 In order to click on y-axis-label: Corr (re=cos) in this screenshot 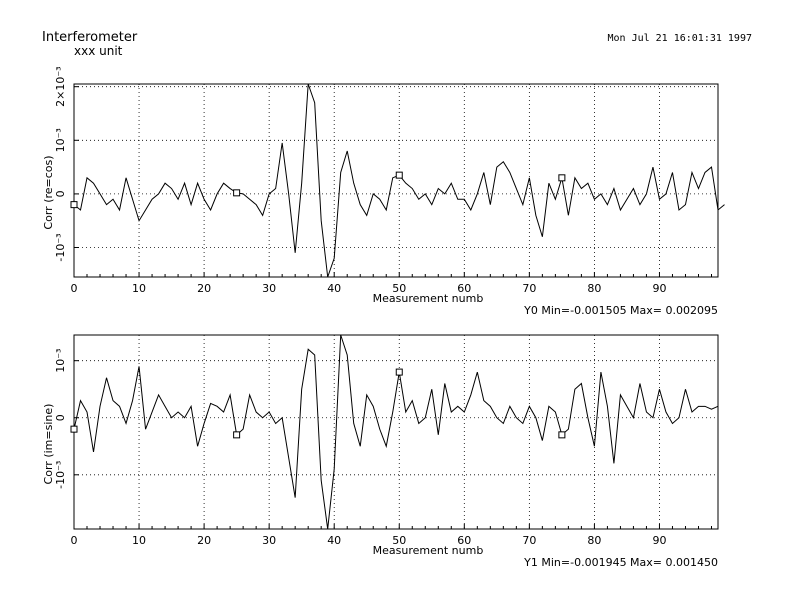, I will do `click(48, 192)`.